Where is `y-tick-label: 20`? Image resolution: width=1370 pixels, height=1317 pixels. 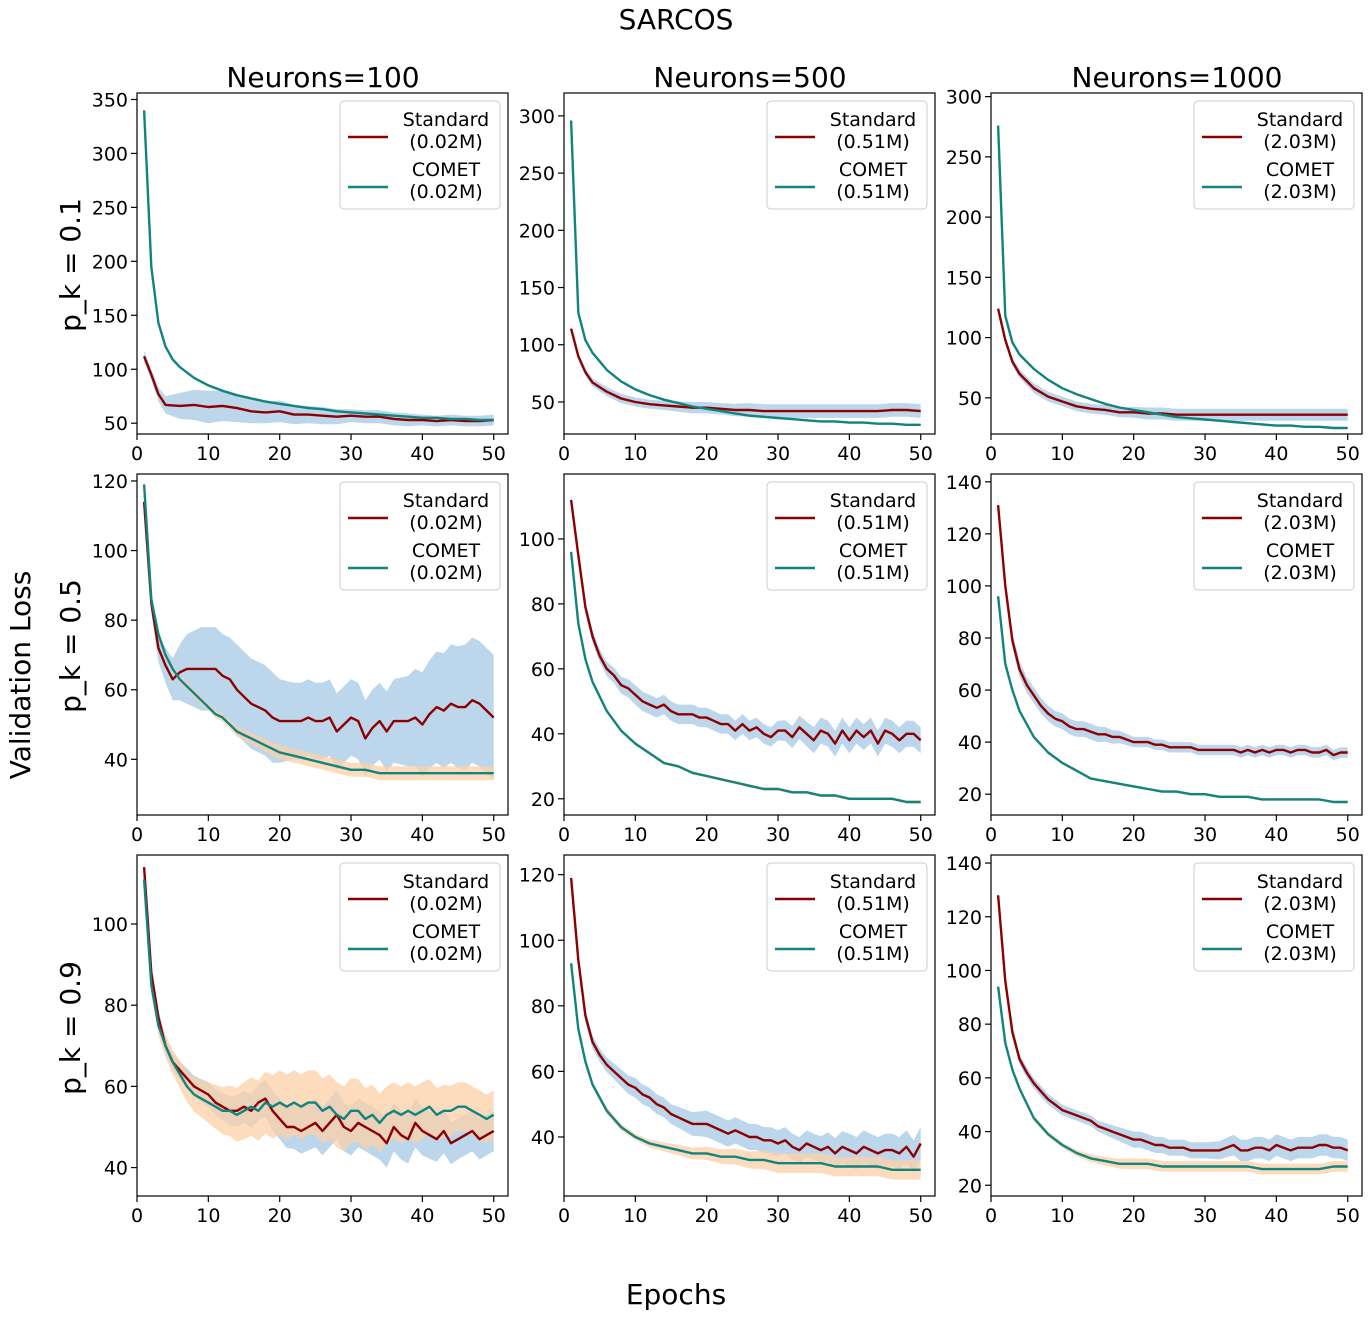 y-tick-label: 20 is located at coordinates (543, 800).